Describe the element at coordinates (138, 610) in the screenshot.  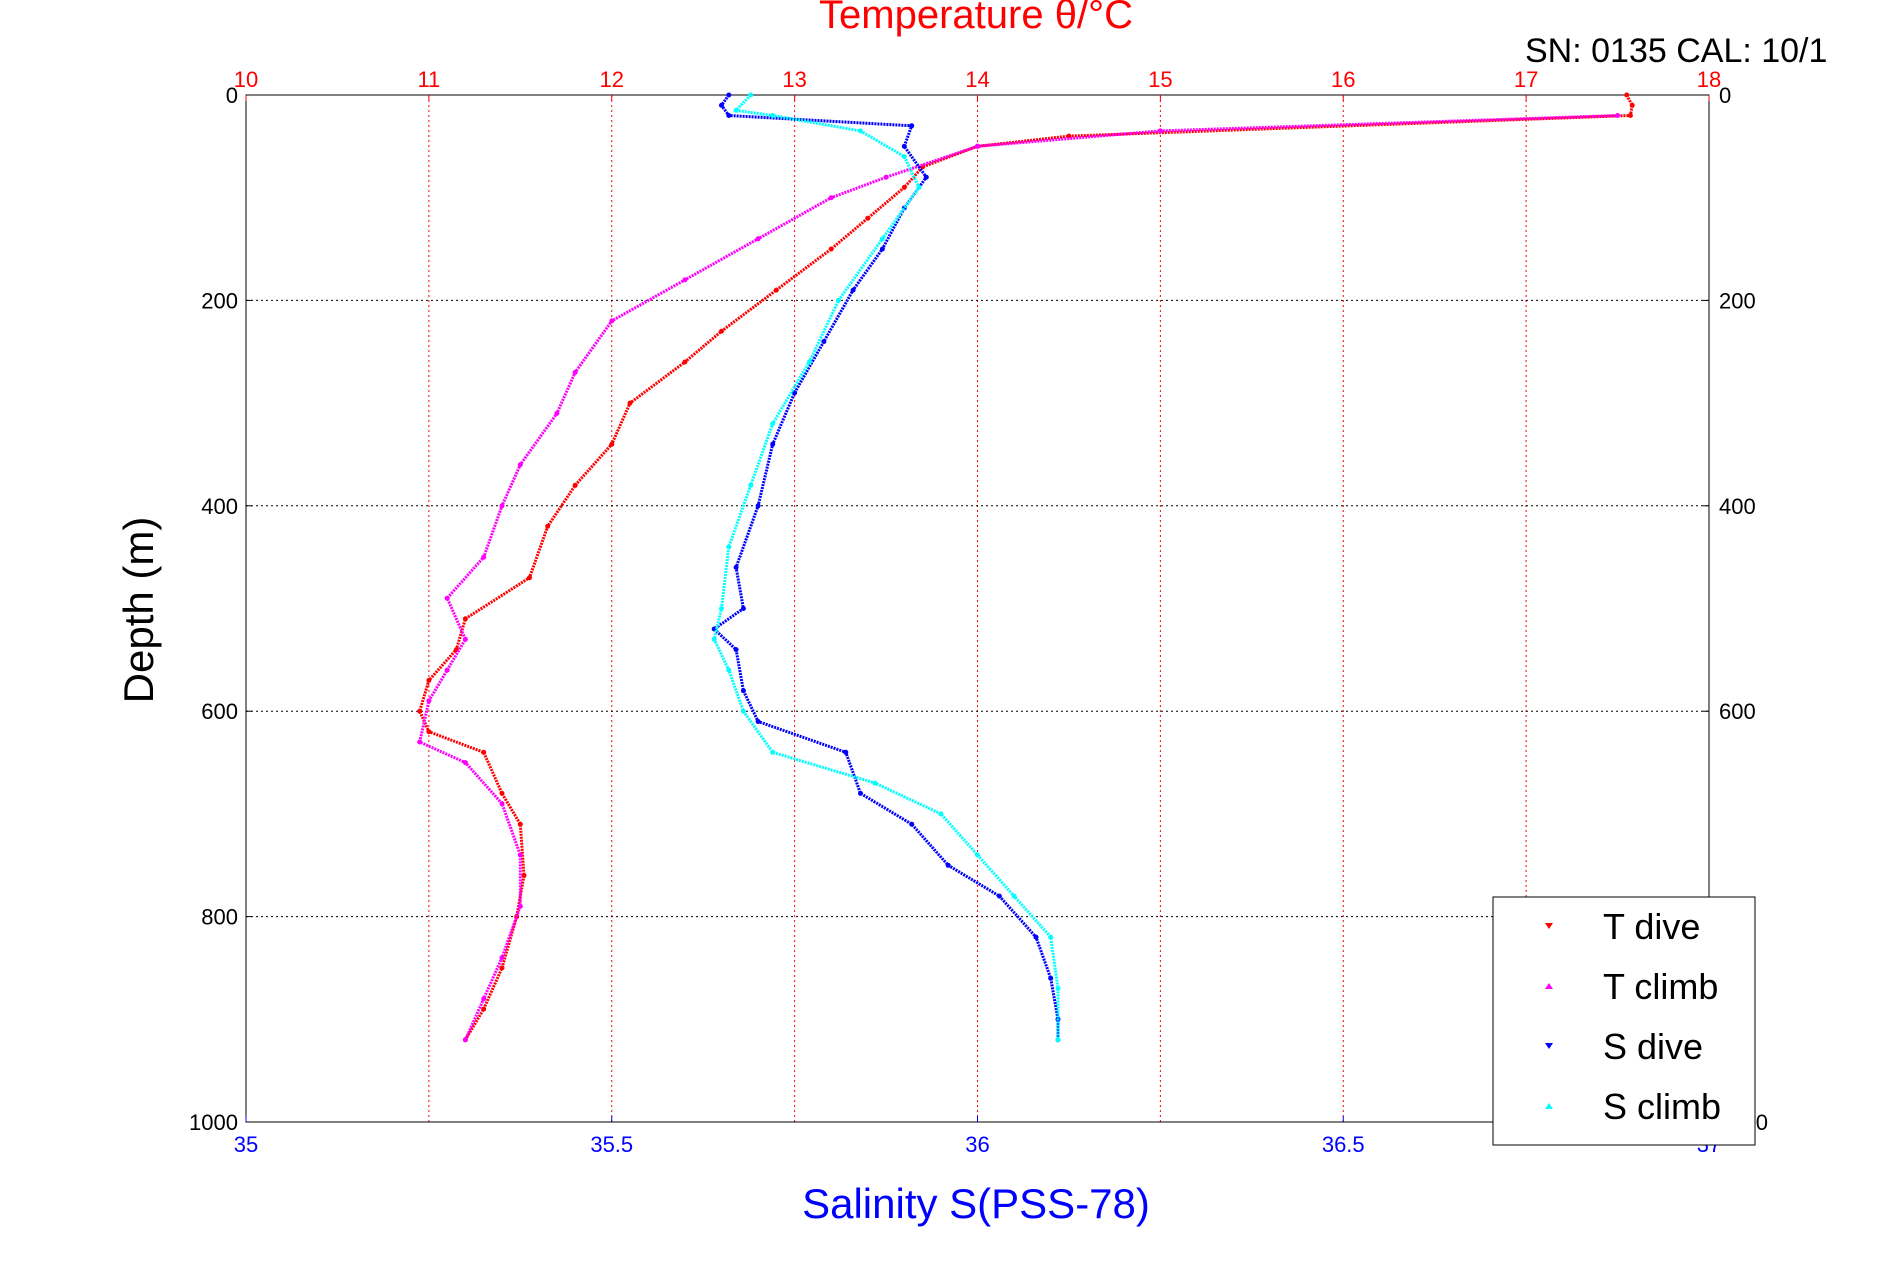
I see `y-axis-title: Depth (m)` at that location.